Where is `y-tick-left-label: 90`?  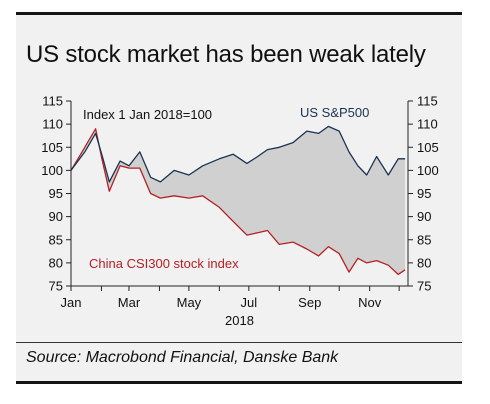 y-tick-left-label: 90 is located at coordinates (56, 216).